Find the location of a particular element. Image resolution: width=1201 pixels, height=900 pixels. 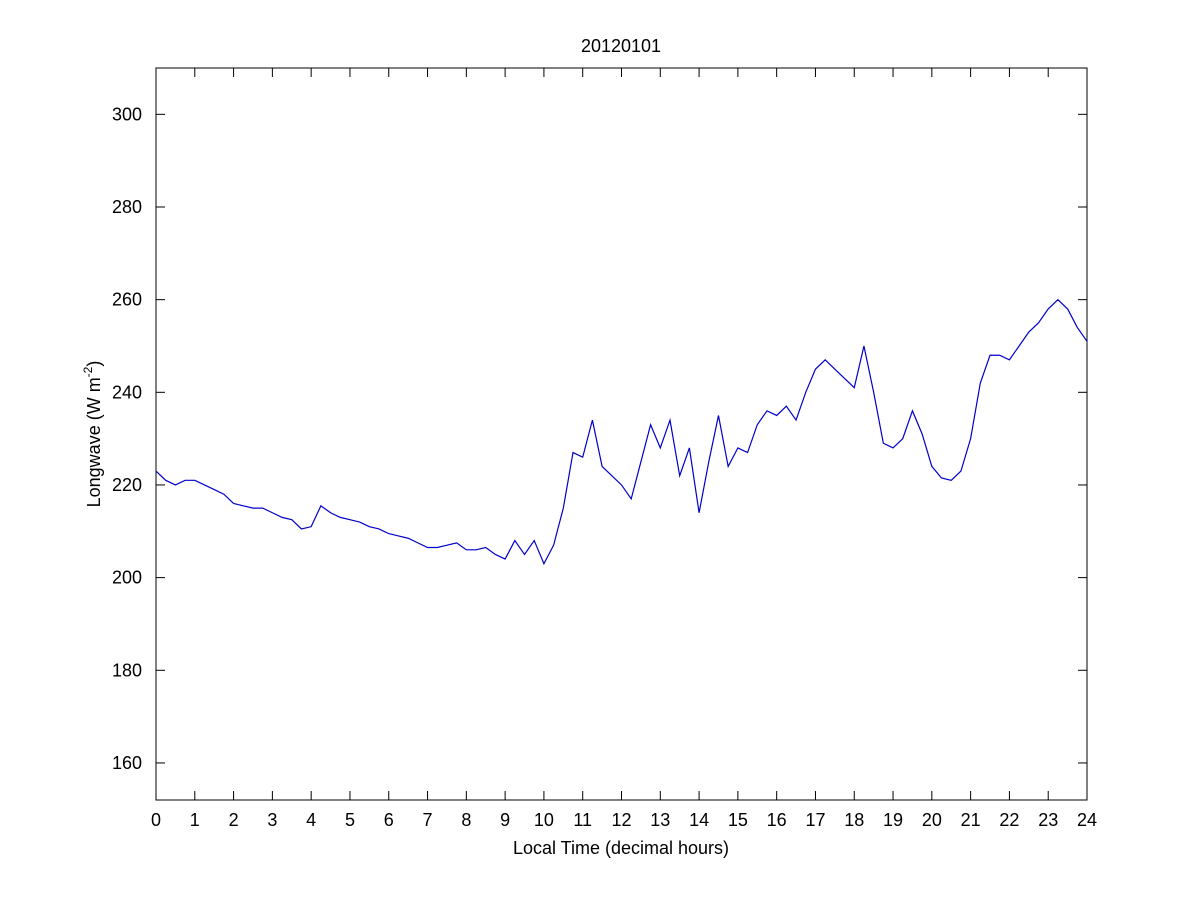

x-tick-label: 13 is located at coordinates (660, 820).